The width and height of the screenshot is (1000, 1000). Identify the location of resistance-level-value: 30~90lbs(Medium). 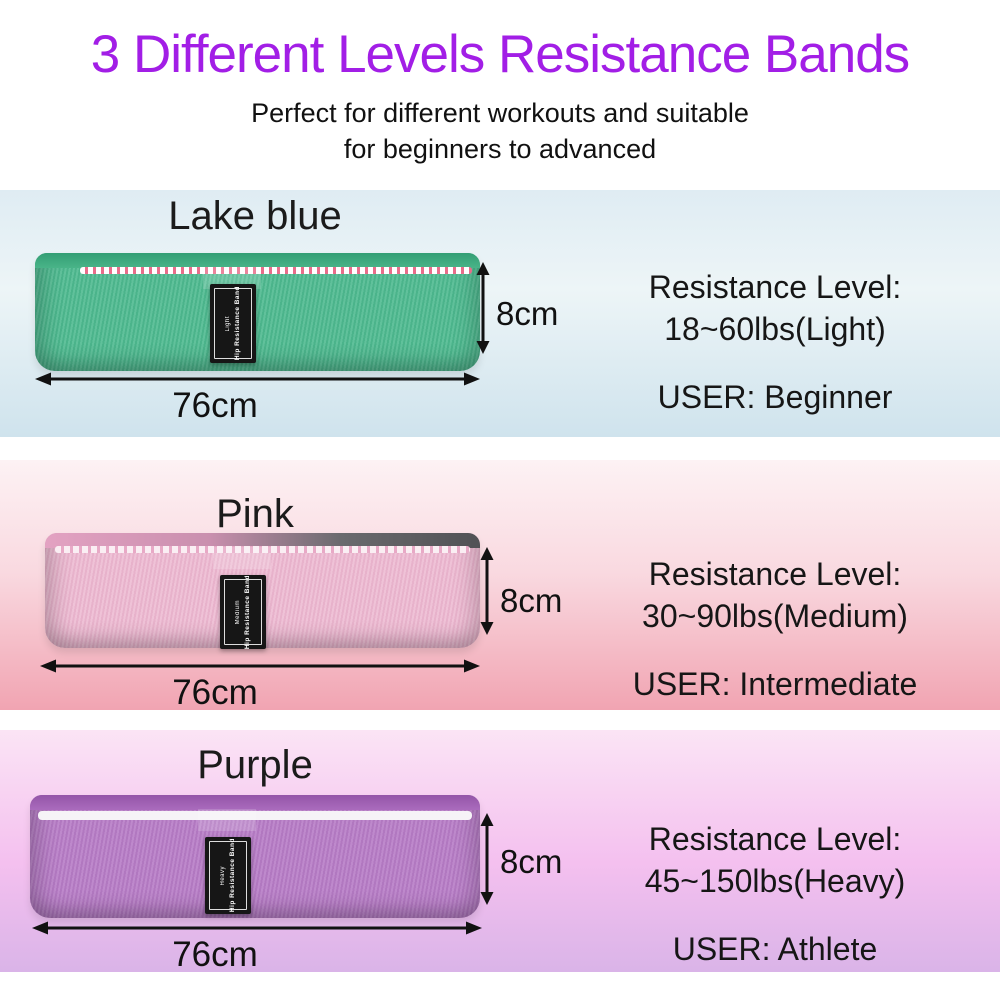
(775, 616).